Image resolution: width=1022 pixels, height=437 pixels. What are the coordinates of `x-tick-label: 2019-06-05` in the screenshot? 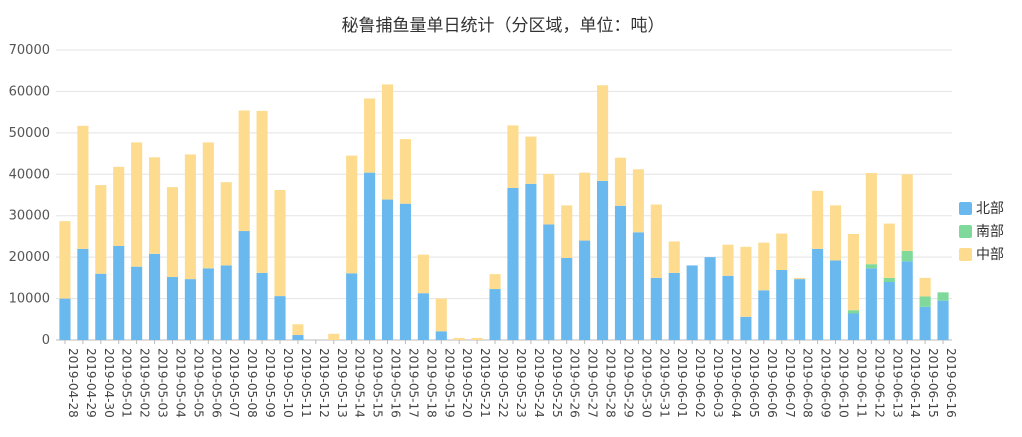 It's located at (754, 383).